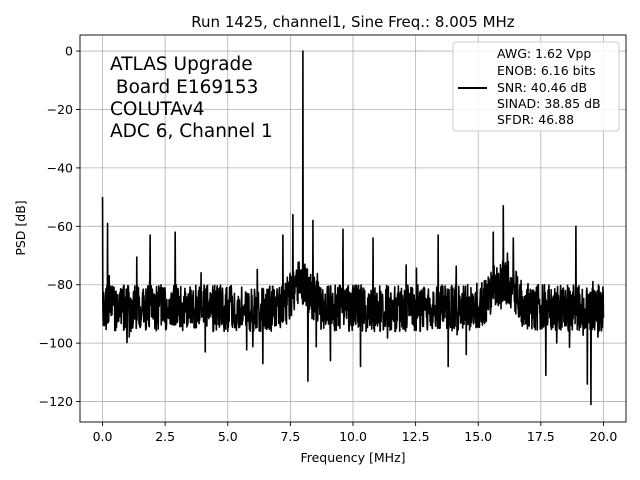 Image resolution: width=640 pixels, height=480 pixels. What do you see at coordinates (165, 436) in the screenshot?
I see `x-tick-label: 2.5` at bounding box center [165, 436].